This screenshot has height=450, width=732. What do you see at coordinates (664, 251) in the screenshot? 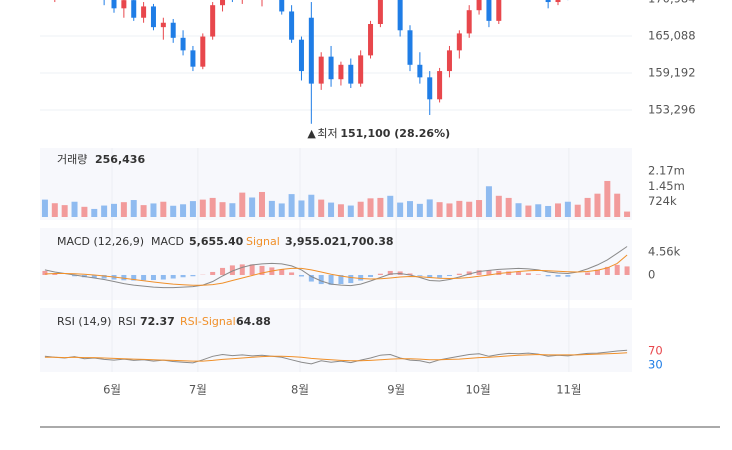
I see `y-tick-label: 4.56k` at bounding box center [664, 251].